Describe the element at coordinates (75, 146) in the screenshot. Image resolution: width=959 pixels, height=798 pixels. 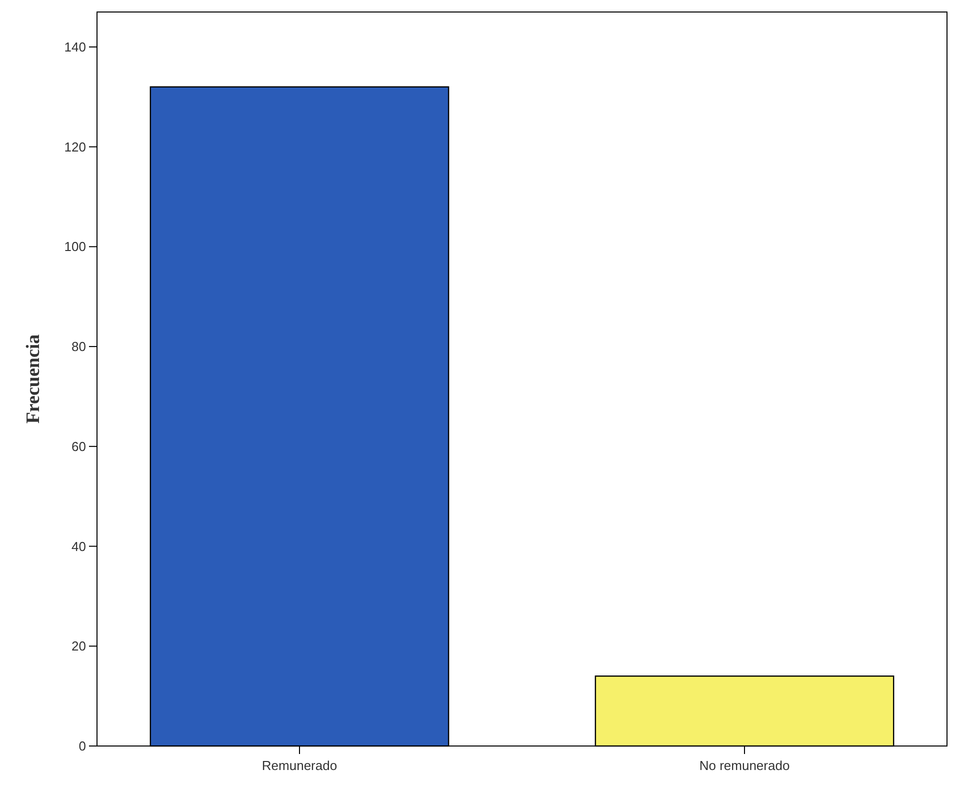
I see `y-tick-label: 120` at that location.